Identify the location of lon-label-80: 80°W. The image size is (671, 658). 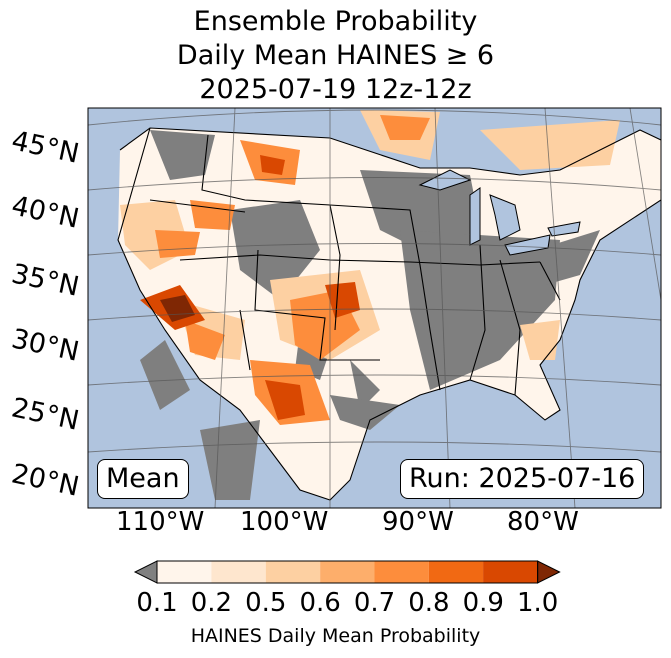
(543, 522).